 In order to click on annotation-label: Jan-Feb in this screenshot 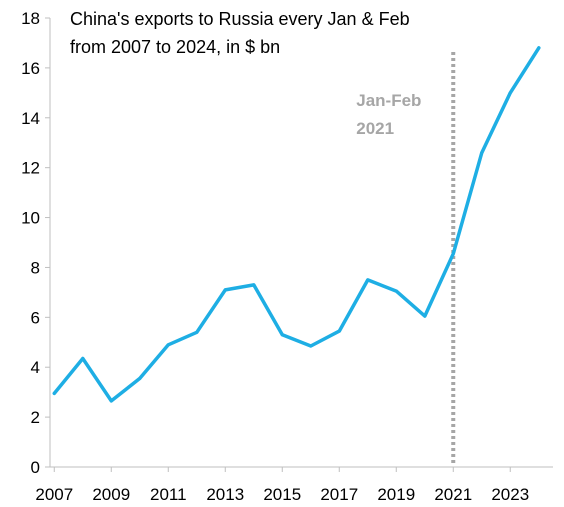, I will do `click(388, 100)`.